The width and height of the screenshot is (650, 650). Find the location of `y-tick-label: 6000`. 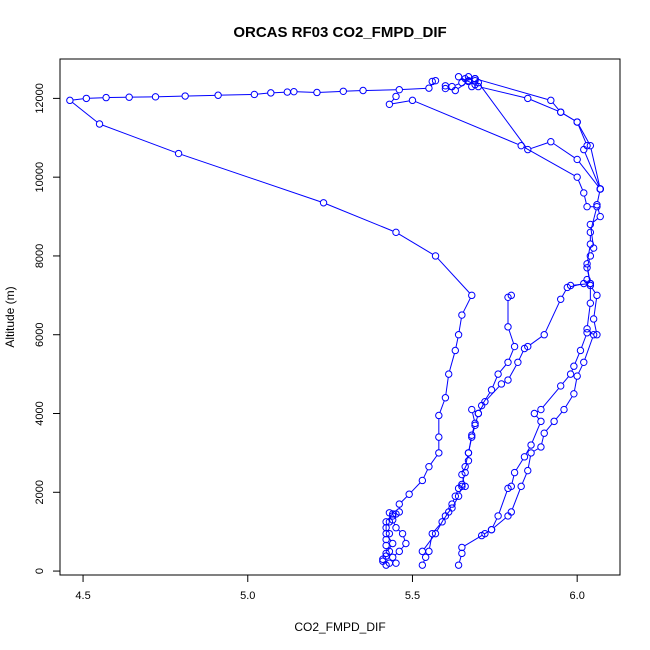

y-tick-label: 6000 is located at coordinates (40, 334).